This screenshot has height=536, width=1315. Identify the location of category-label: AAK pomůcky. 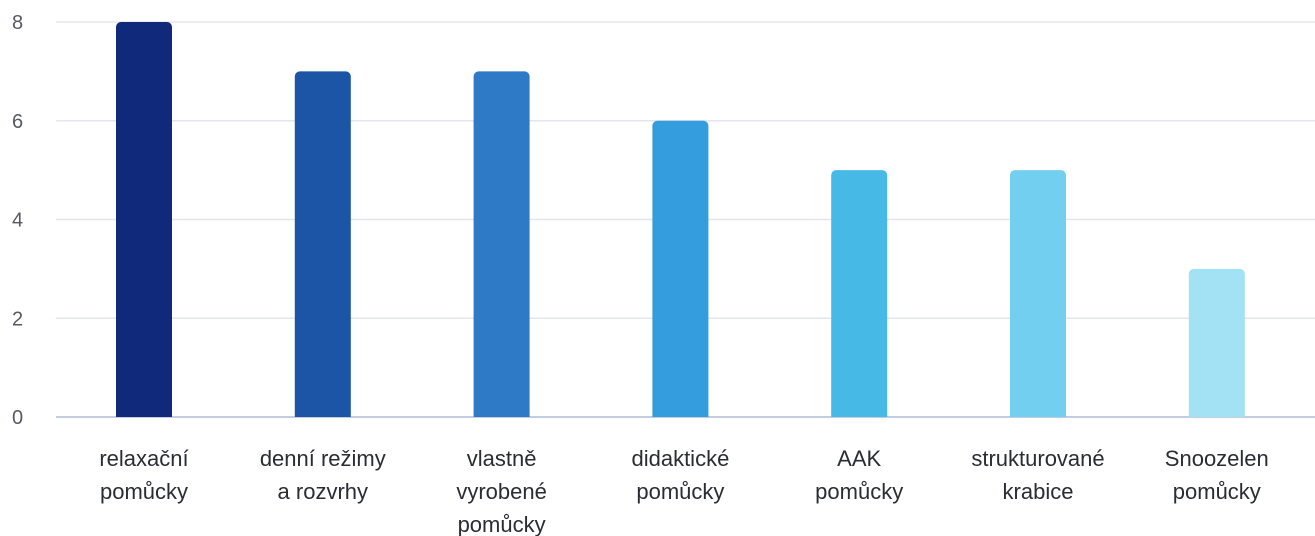
(859, 475).